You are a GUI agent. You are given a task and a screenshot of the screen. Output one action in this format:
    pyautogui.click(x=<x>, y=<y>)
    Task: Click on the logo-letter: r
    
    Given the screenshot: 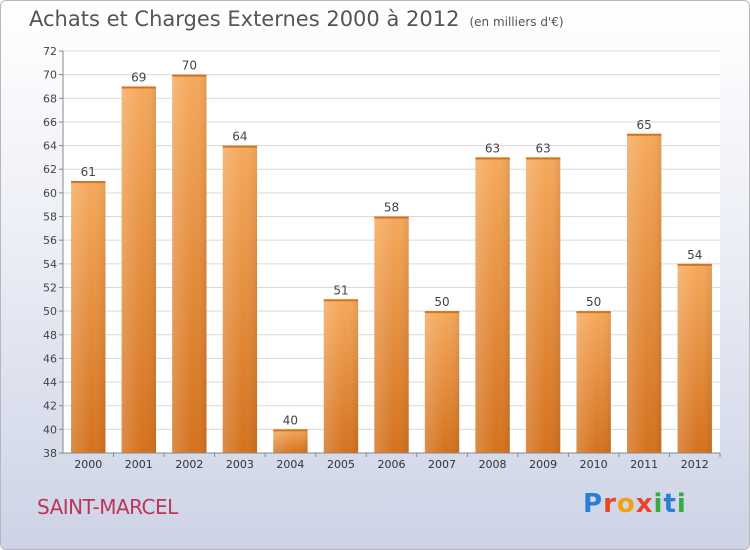 What is the action you would take?
    pyautogui.click(x=610, y=504)
    